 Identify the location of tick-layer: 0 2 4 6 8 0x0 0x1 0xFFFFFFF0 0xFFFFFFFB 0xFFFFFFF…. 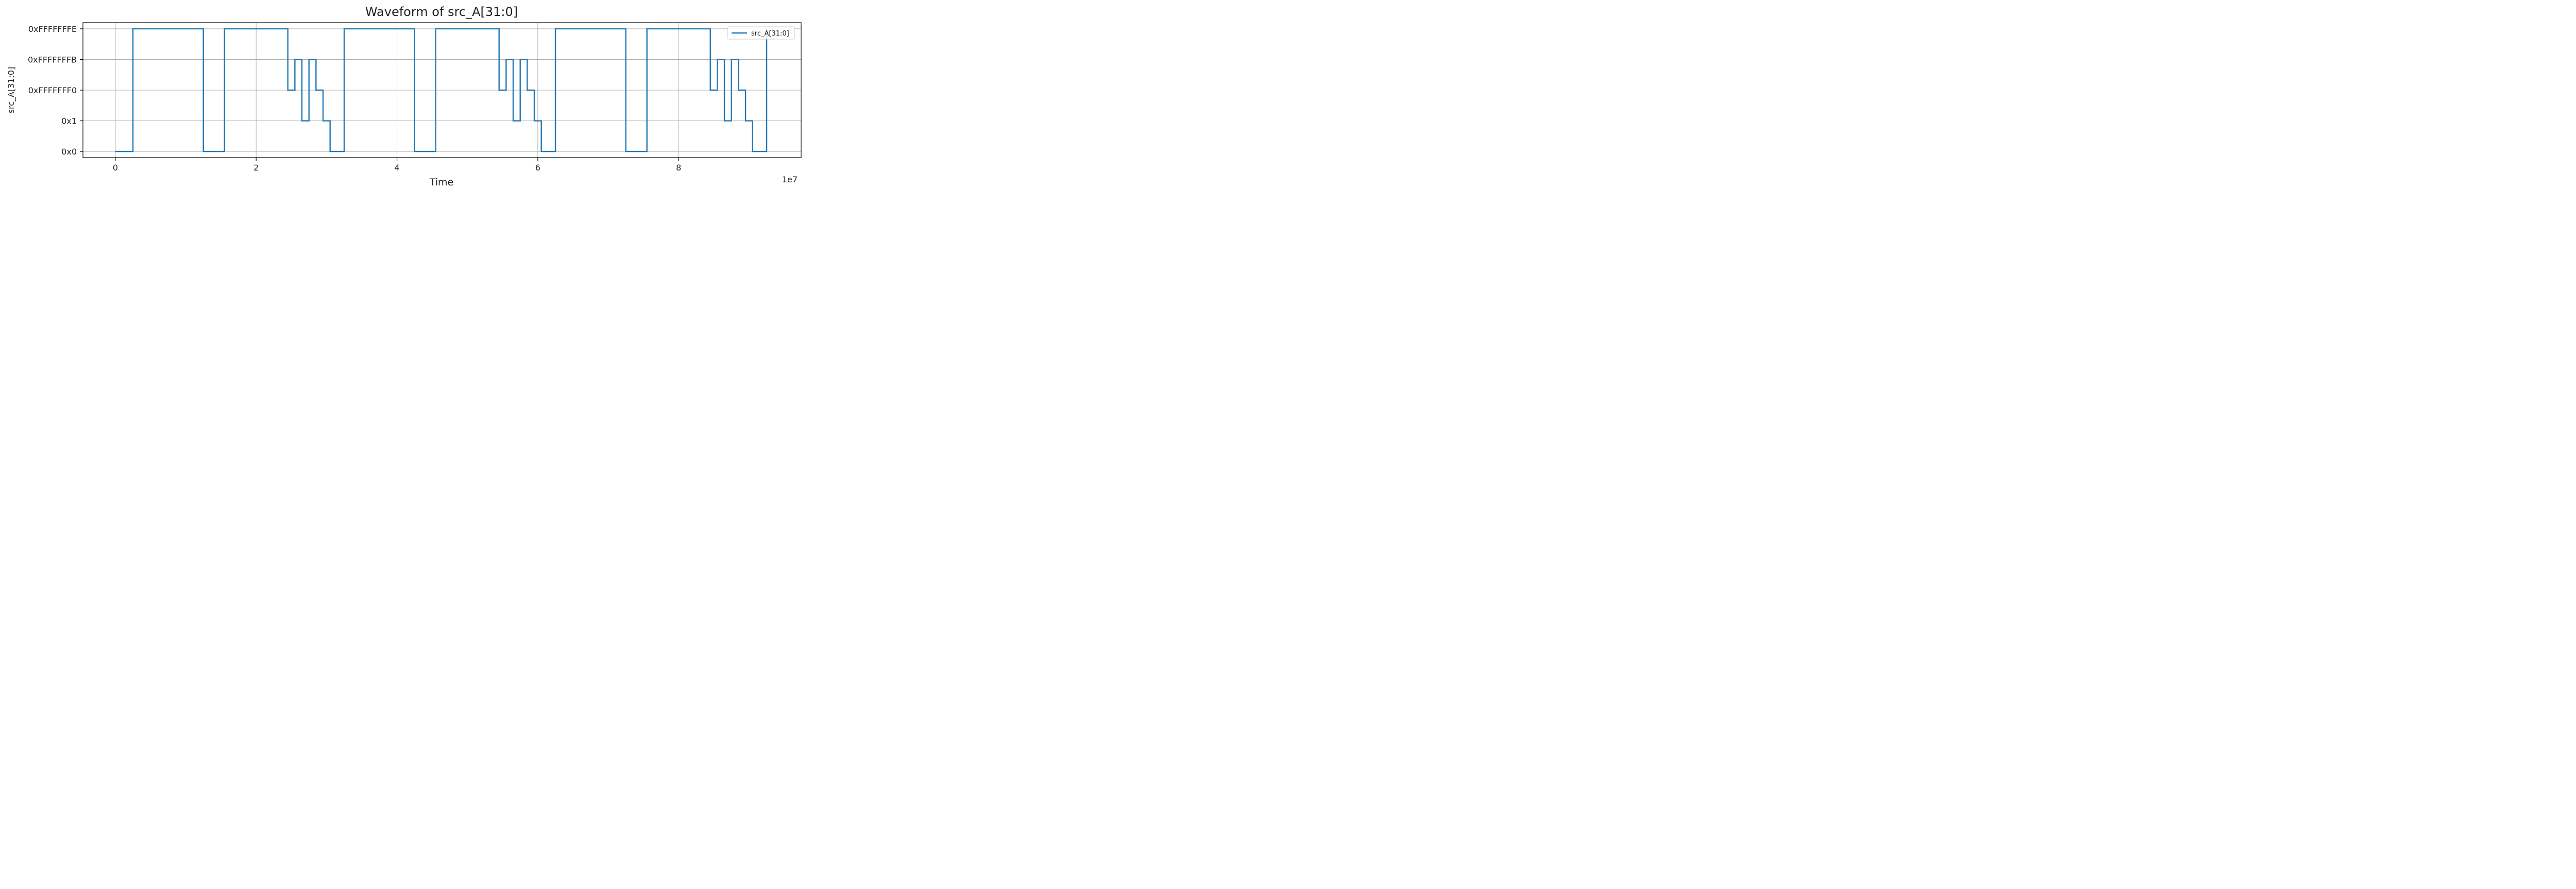
(354, 98).